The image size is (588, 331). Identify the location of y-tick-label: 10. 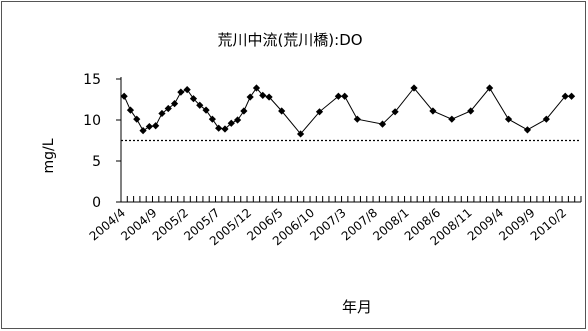
(92, 121).